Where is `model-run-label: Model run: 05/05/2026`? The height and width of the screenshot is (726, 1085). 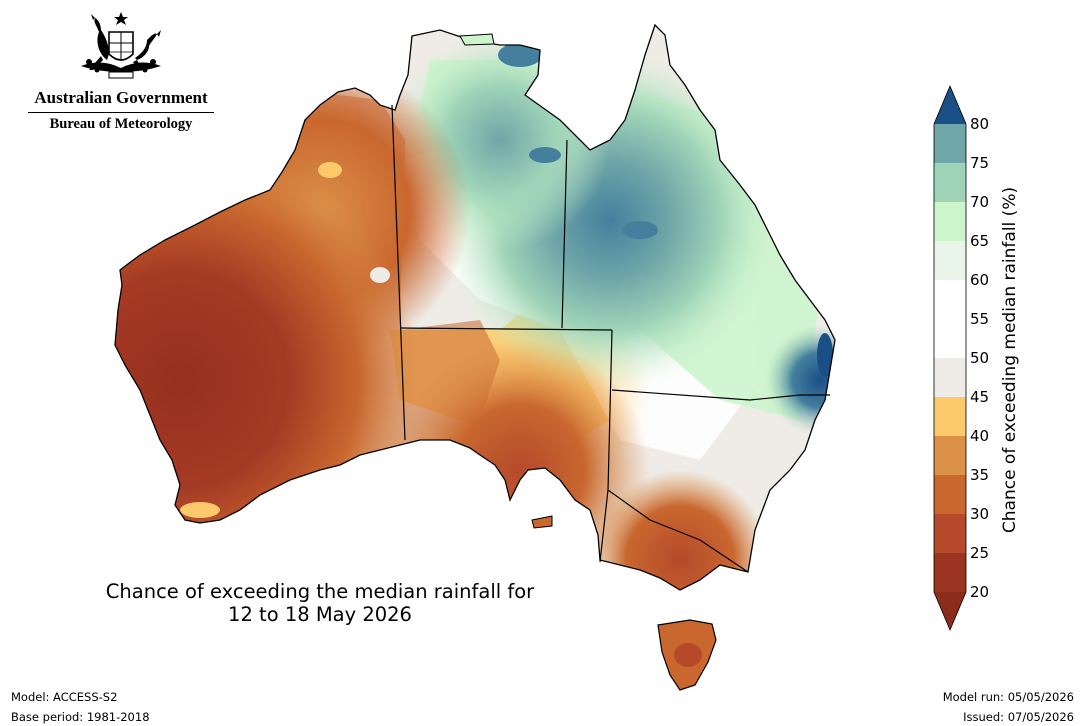 model-run-label: Model run: 05/05/2026 is located at coordinates (1008, 697).